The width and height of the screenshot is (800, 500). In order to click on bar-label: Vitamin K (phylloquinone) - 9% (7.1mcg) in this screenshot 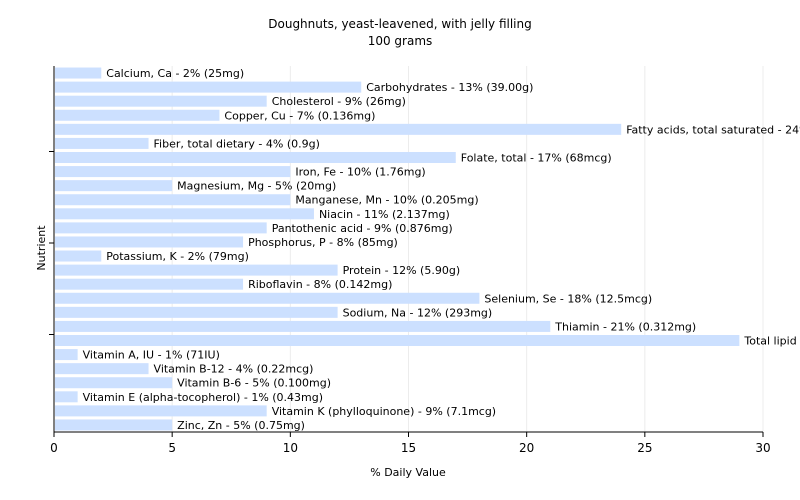, I will do `click(384, 411)`.